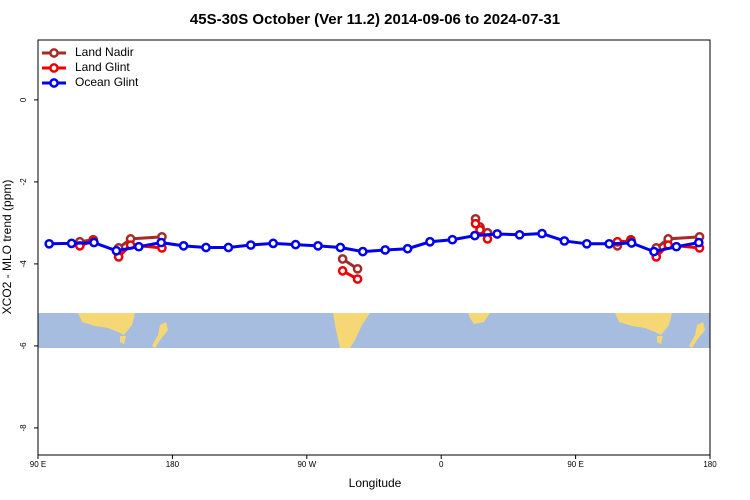  Describe the element at coordinates (306, 464) in the screenshot. I see `x-tick-label: 90 W` at that location.